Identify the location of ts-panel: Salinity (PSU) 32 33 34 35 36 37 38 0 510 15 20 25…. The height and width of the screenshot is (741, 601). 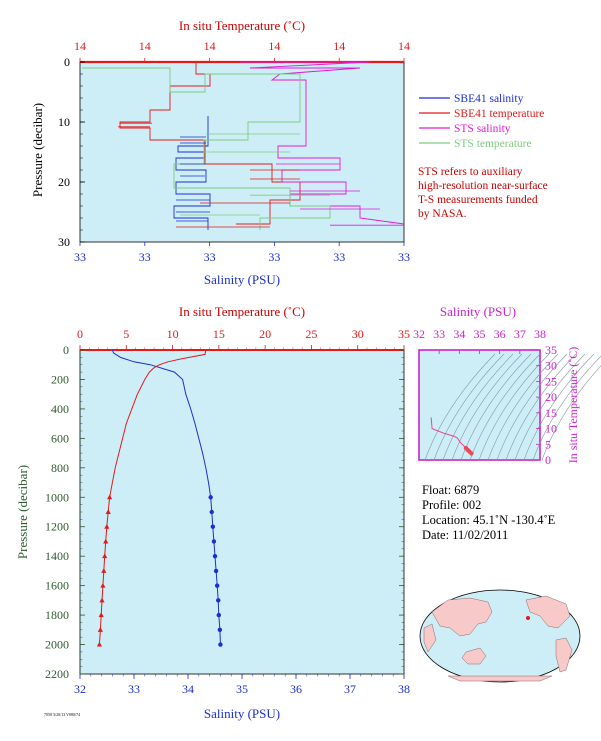
(507, 385).